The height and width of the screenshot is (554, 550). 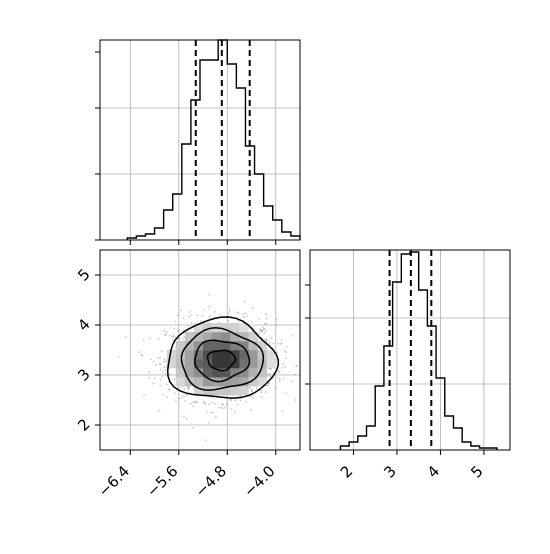 What do you see at coordinates (222, 361) in the screenshot?
I see `density-contour` at bounding box center [222, 361].